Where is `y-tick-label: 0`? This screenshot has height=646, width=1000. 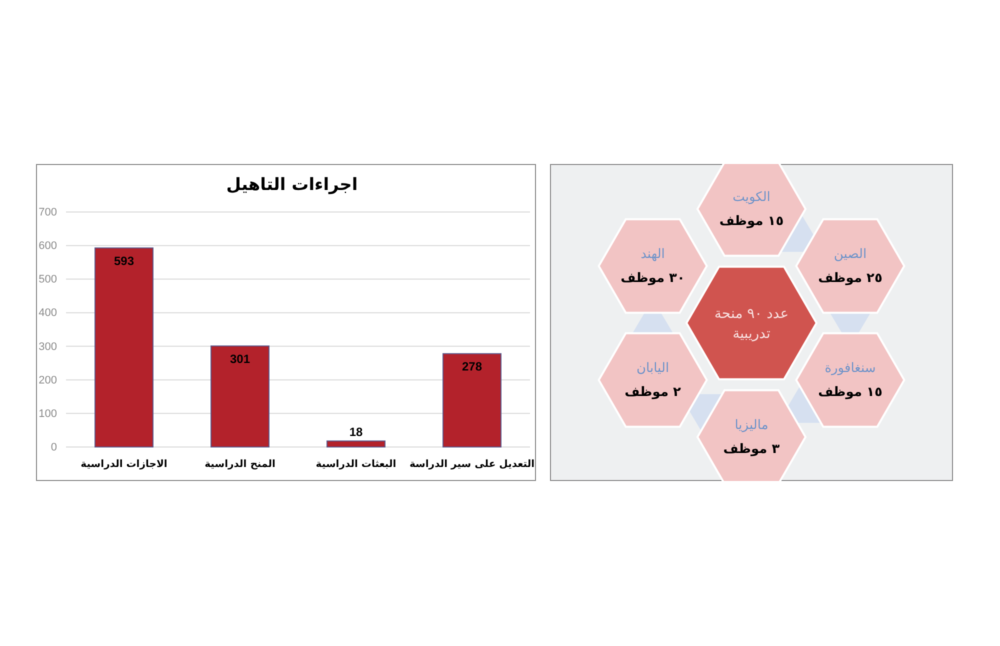 y-tick-label: 0 is located at coordinates (53, 448).